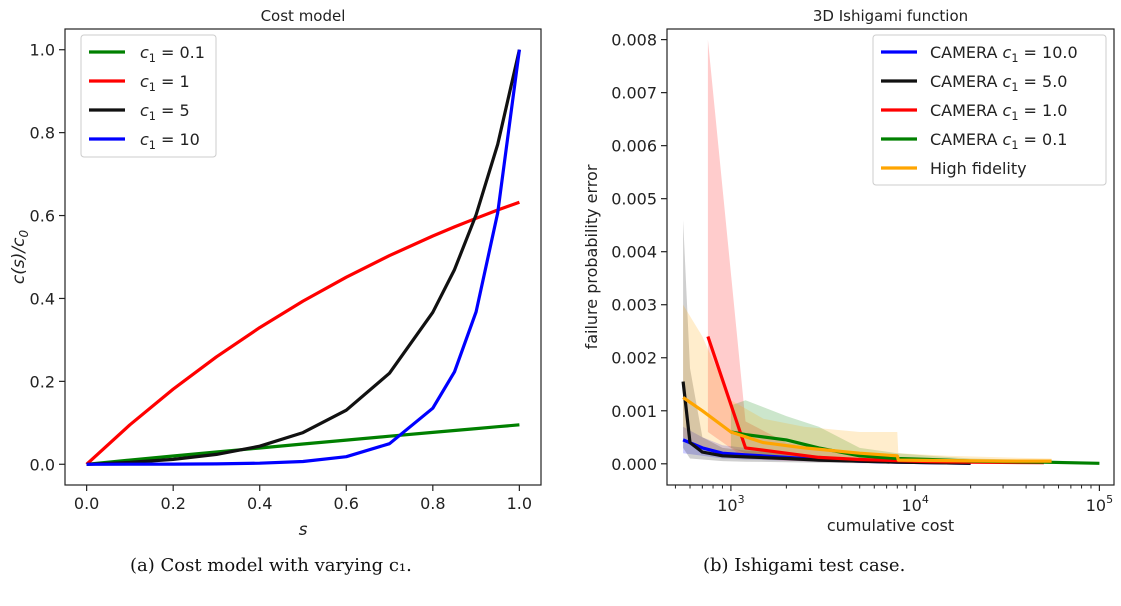 Image resolution: width=1121 pixels, height=606 pixels. What do you see at coordinates (42, 50) in the screenshot?
I see `y-tick-label: 1.0` at bounding box center [42, 50].